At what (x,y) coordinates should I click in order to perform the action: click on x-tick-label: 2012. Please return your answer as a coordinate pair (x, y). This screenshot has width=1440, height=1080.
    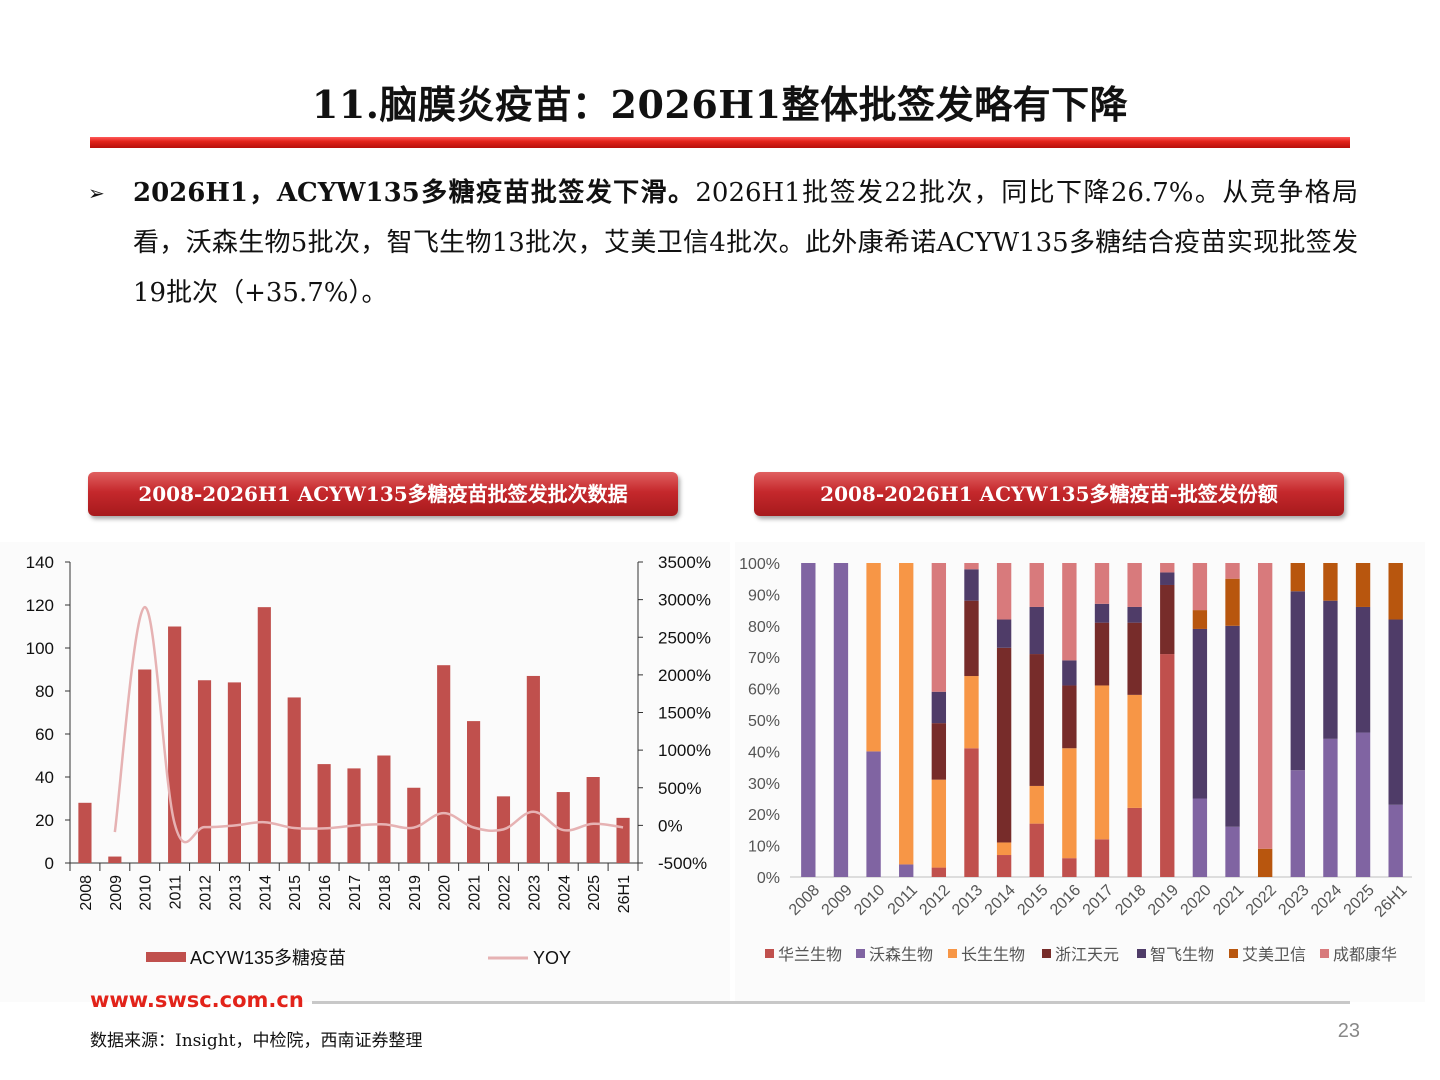
    Looking at the image, I should click on (206, 893).